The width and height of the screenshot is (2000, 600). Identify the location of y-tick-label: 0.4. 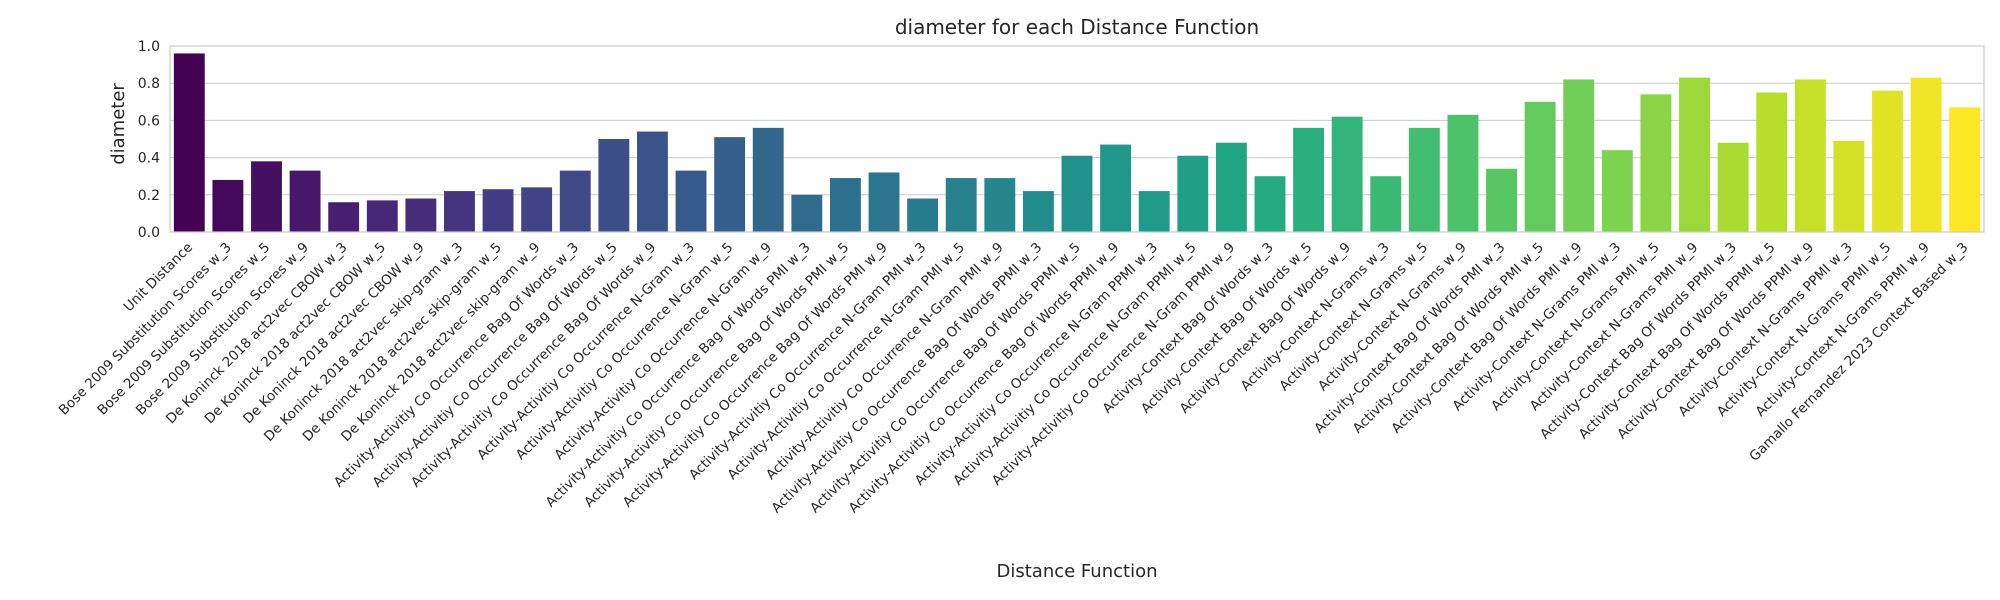
(149, 159).